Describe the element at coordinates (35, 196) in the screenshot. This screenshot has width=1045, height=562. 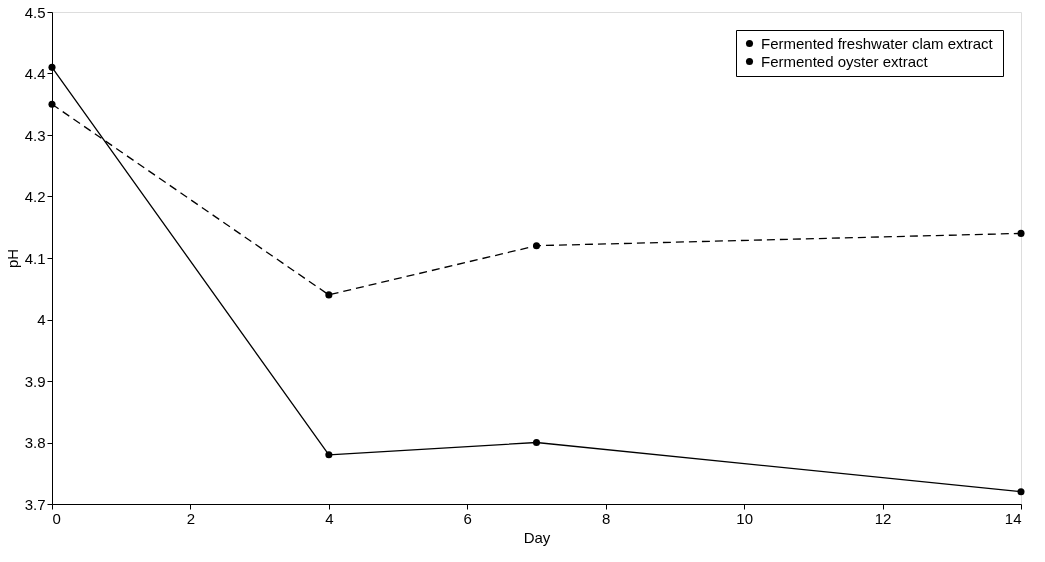
I see `y-tick-label: 4.2` at that location.